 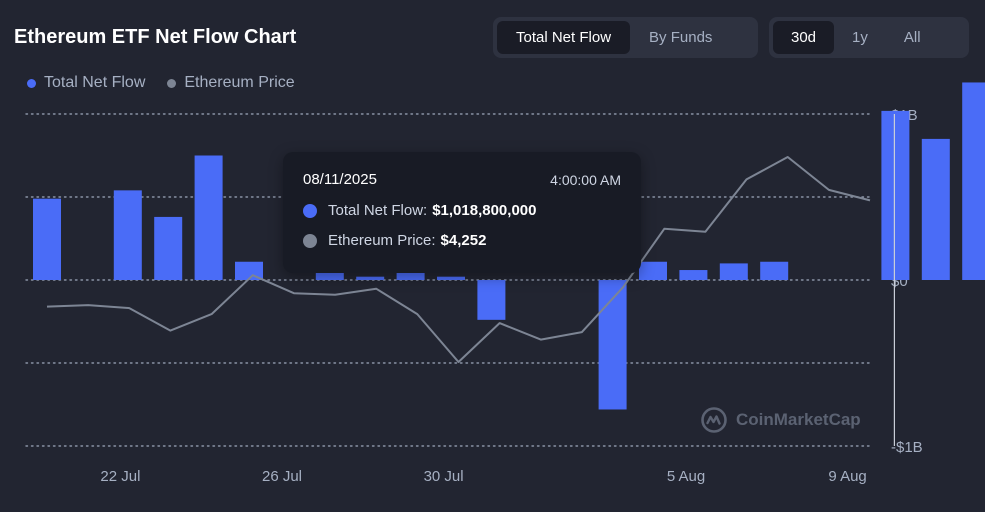 I want to click on x-tick-label: 5 Aug, so click(x=686, y=476).